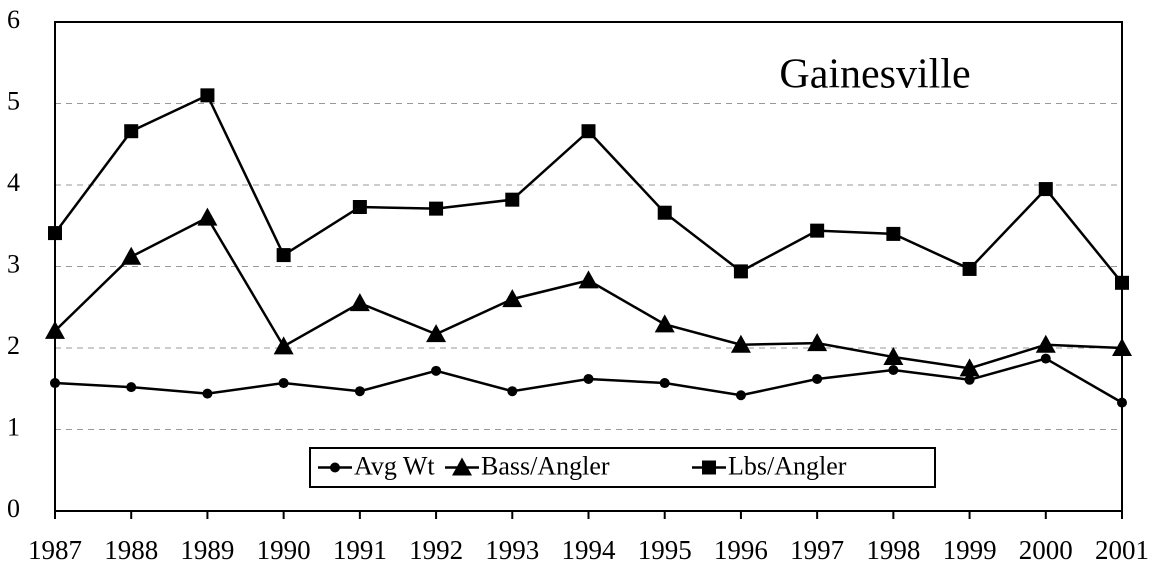 This screenshot has width=1163, height=573. Describe the element at coordinates (1122, 550) in the screenshot. I see `x-tick-label: 2001` at that location.